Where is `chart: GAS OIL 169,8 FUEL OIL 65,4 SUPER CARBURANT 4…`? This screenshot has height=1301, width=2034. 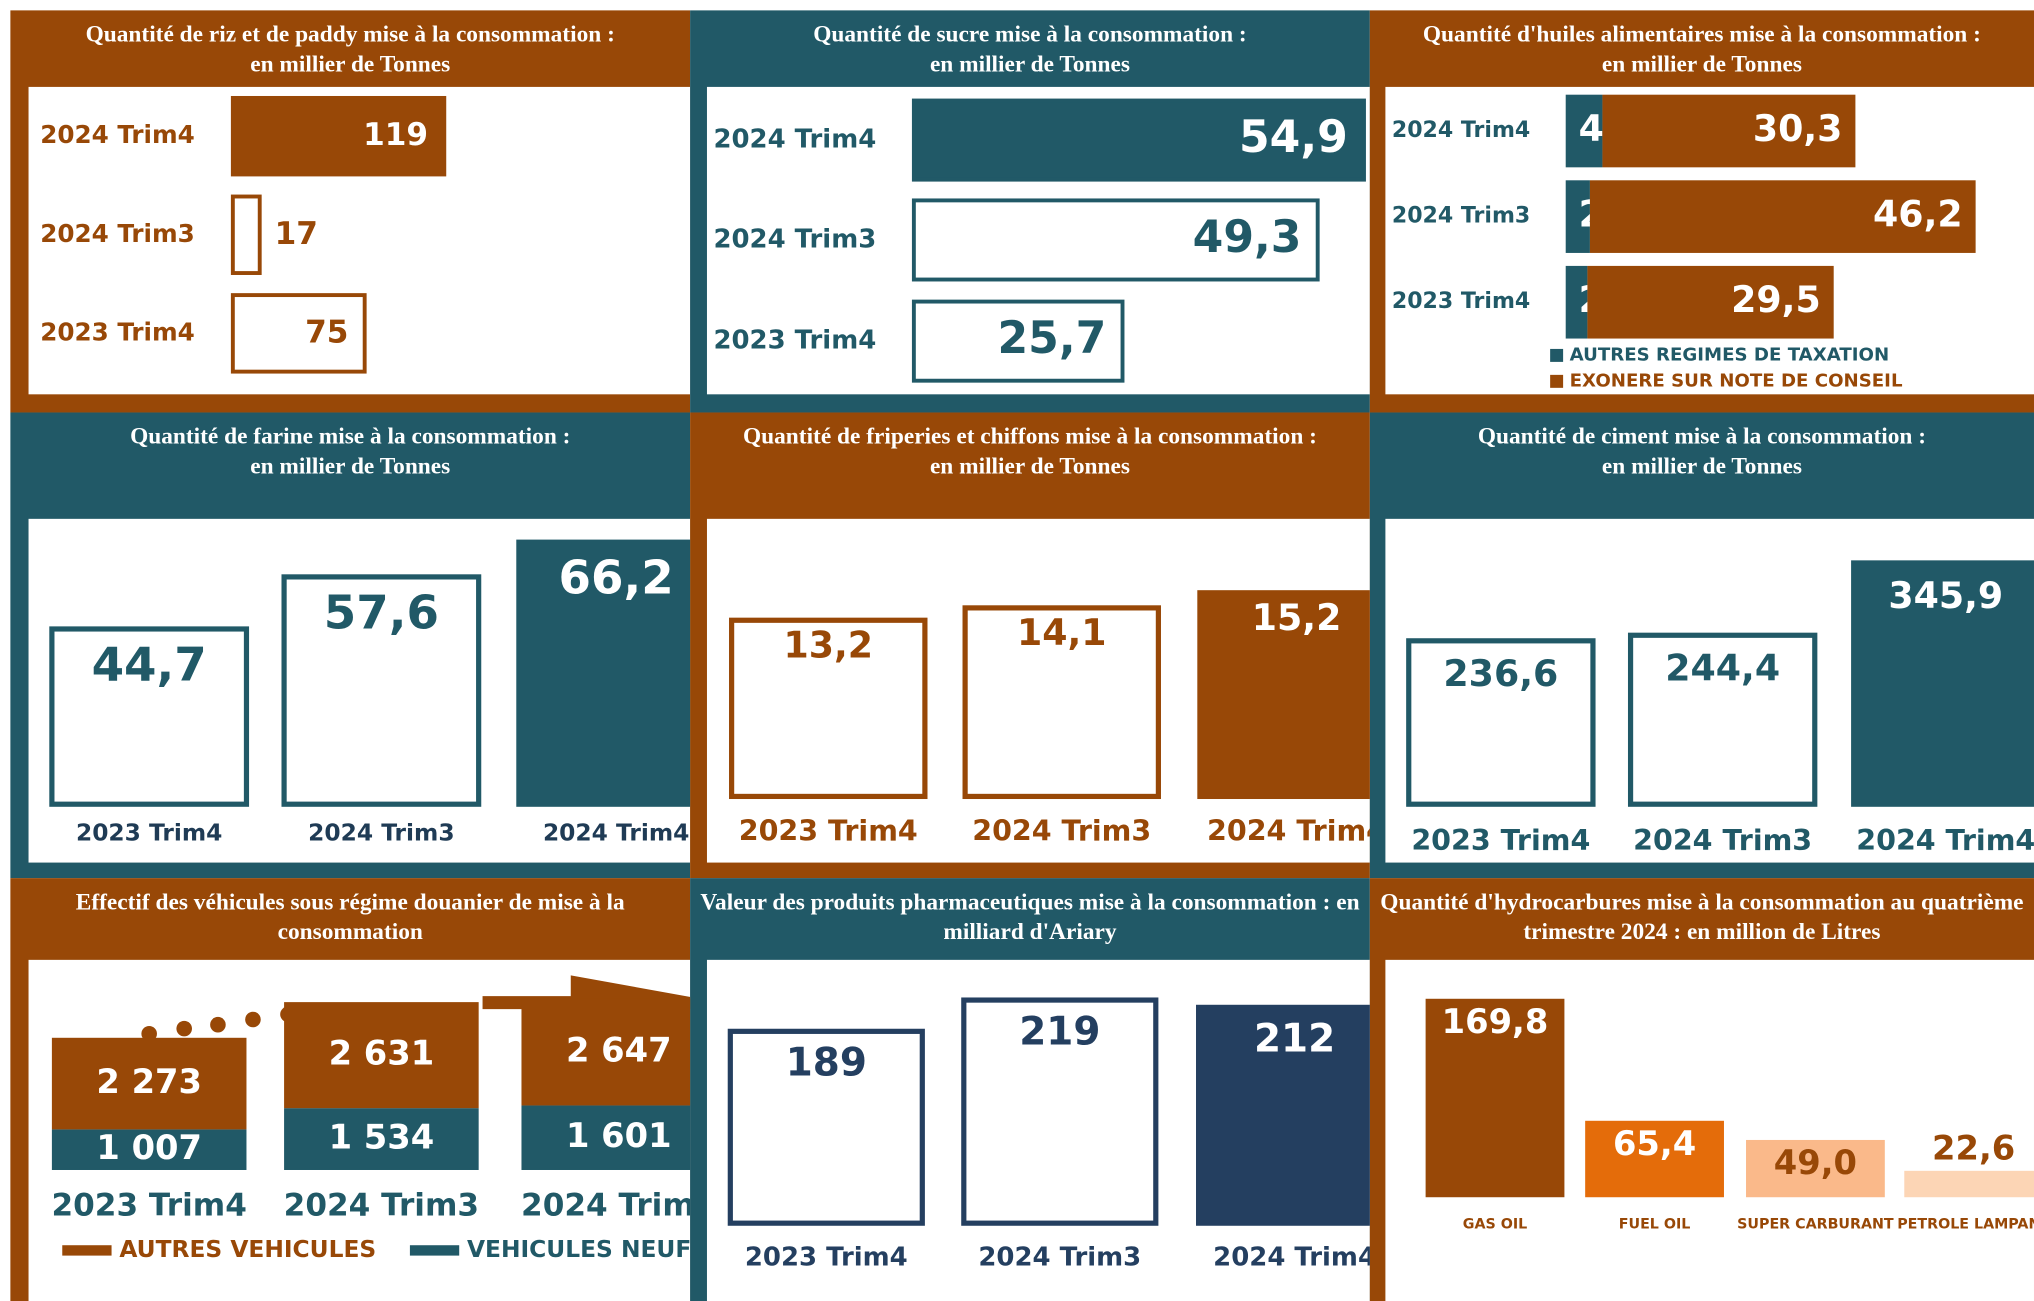
chart: GAS OIL 169,8 FUEL OIL 65,4 SUPER CARBURANT 4… is located at coordinates (1729, 1115).